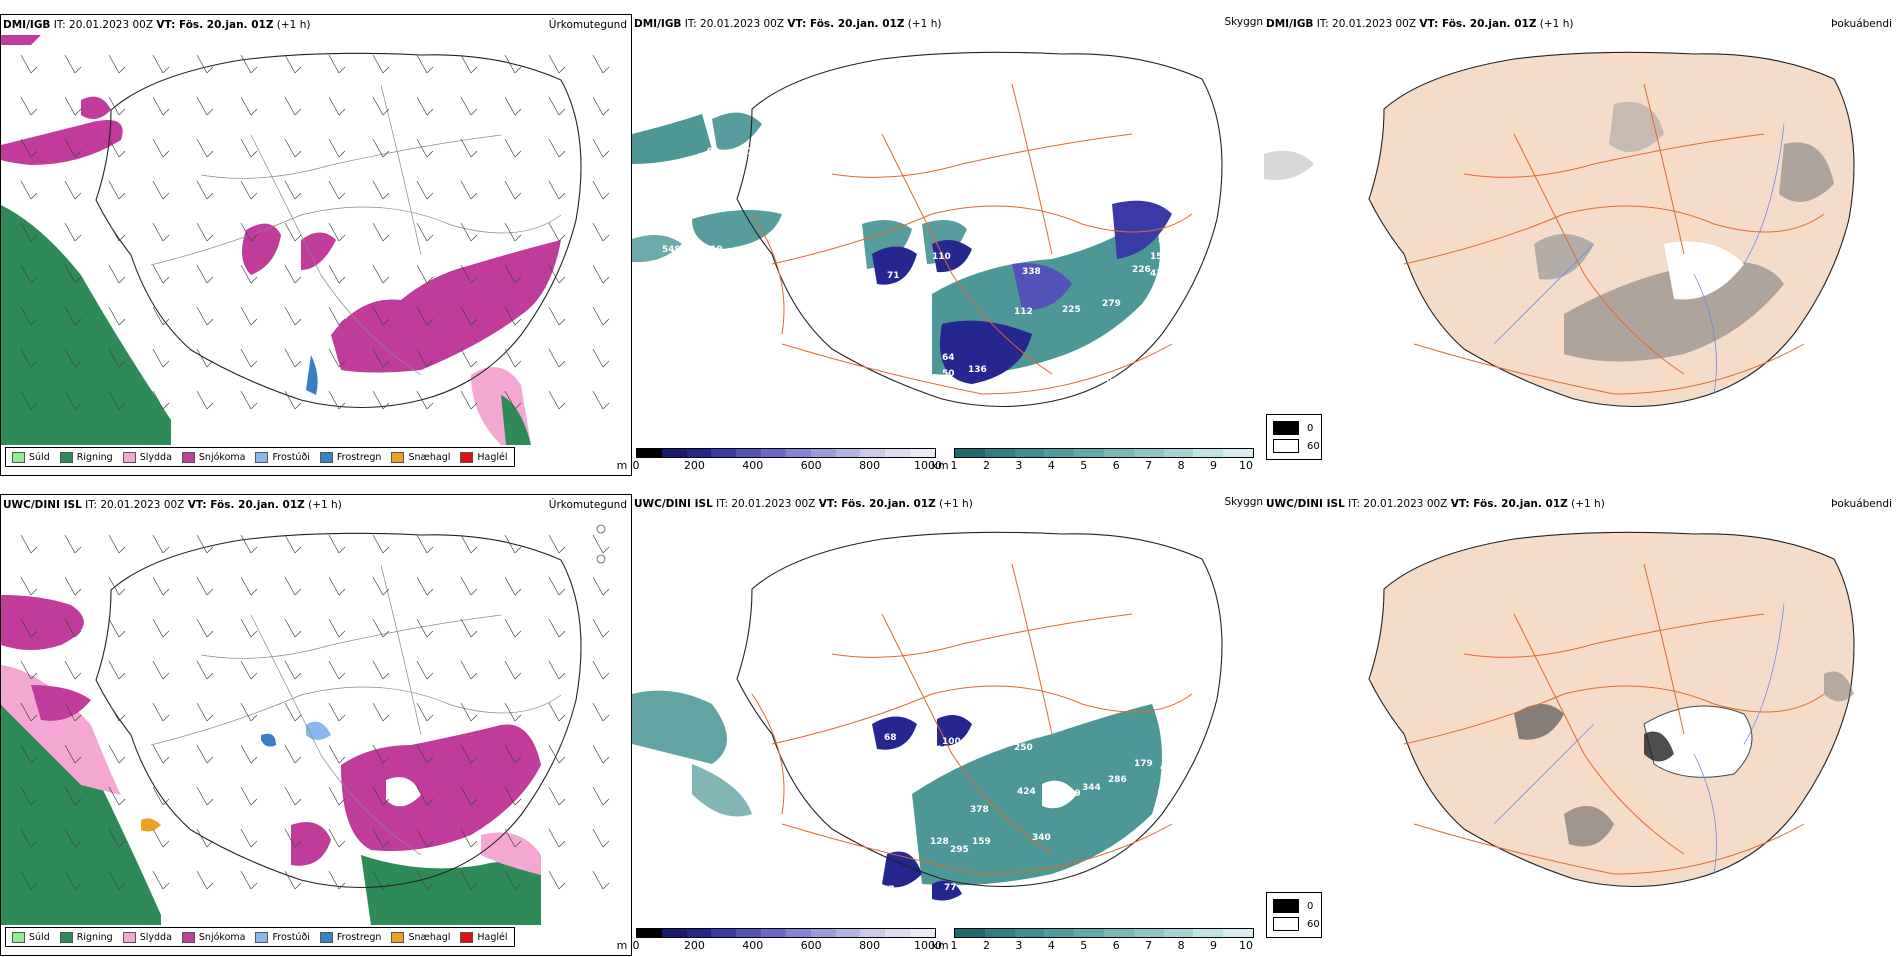  What do you see at coordinates (282, 937) in the screenshot?
I see `legend-item: Frostúði` at bounding box center [282, 937].